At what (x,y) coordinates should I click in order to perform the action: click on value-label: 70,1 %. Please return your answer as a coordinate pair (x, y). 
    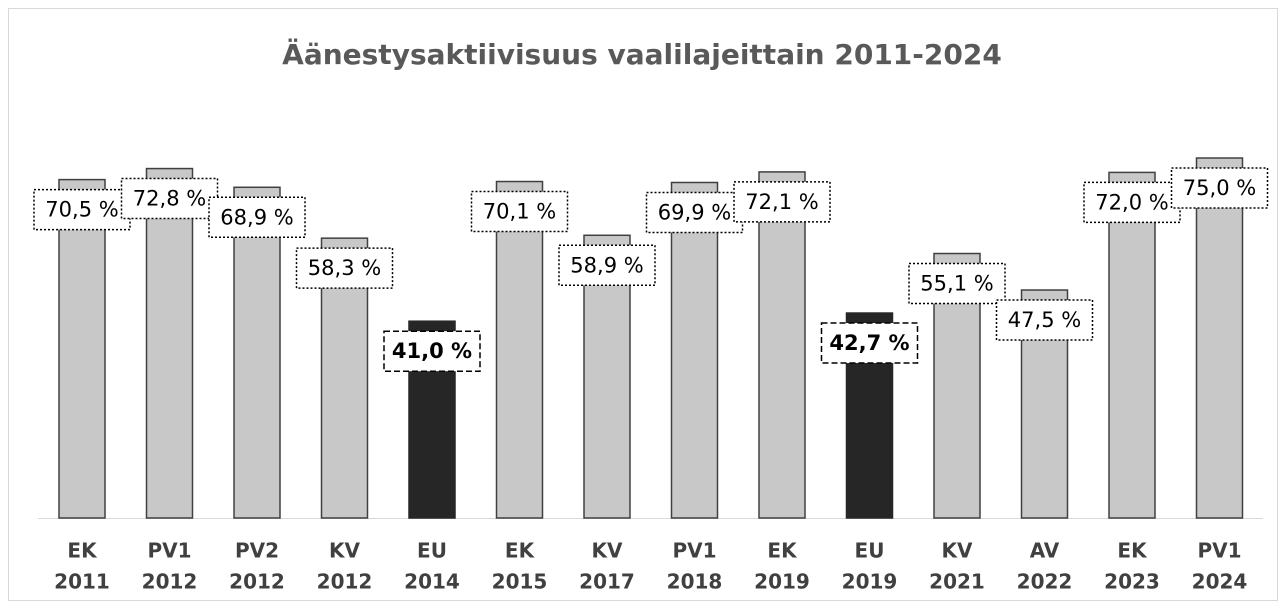
    Looking at the image, I should click on (519, 212).